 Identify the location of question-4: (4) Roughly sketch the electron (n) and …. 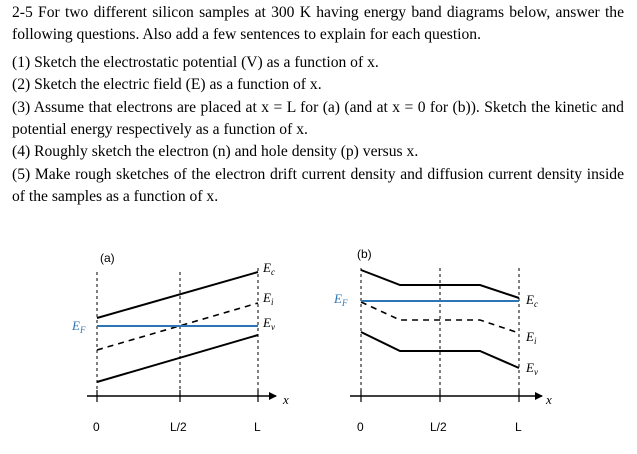
(318, 152).